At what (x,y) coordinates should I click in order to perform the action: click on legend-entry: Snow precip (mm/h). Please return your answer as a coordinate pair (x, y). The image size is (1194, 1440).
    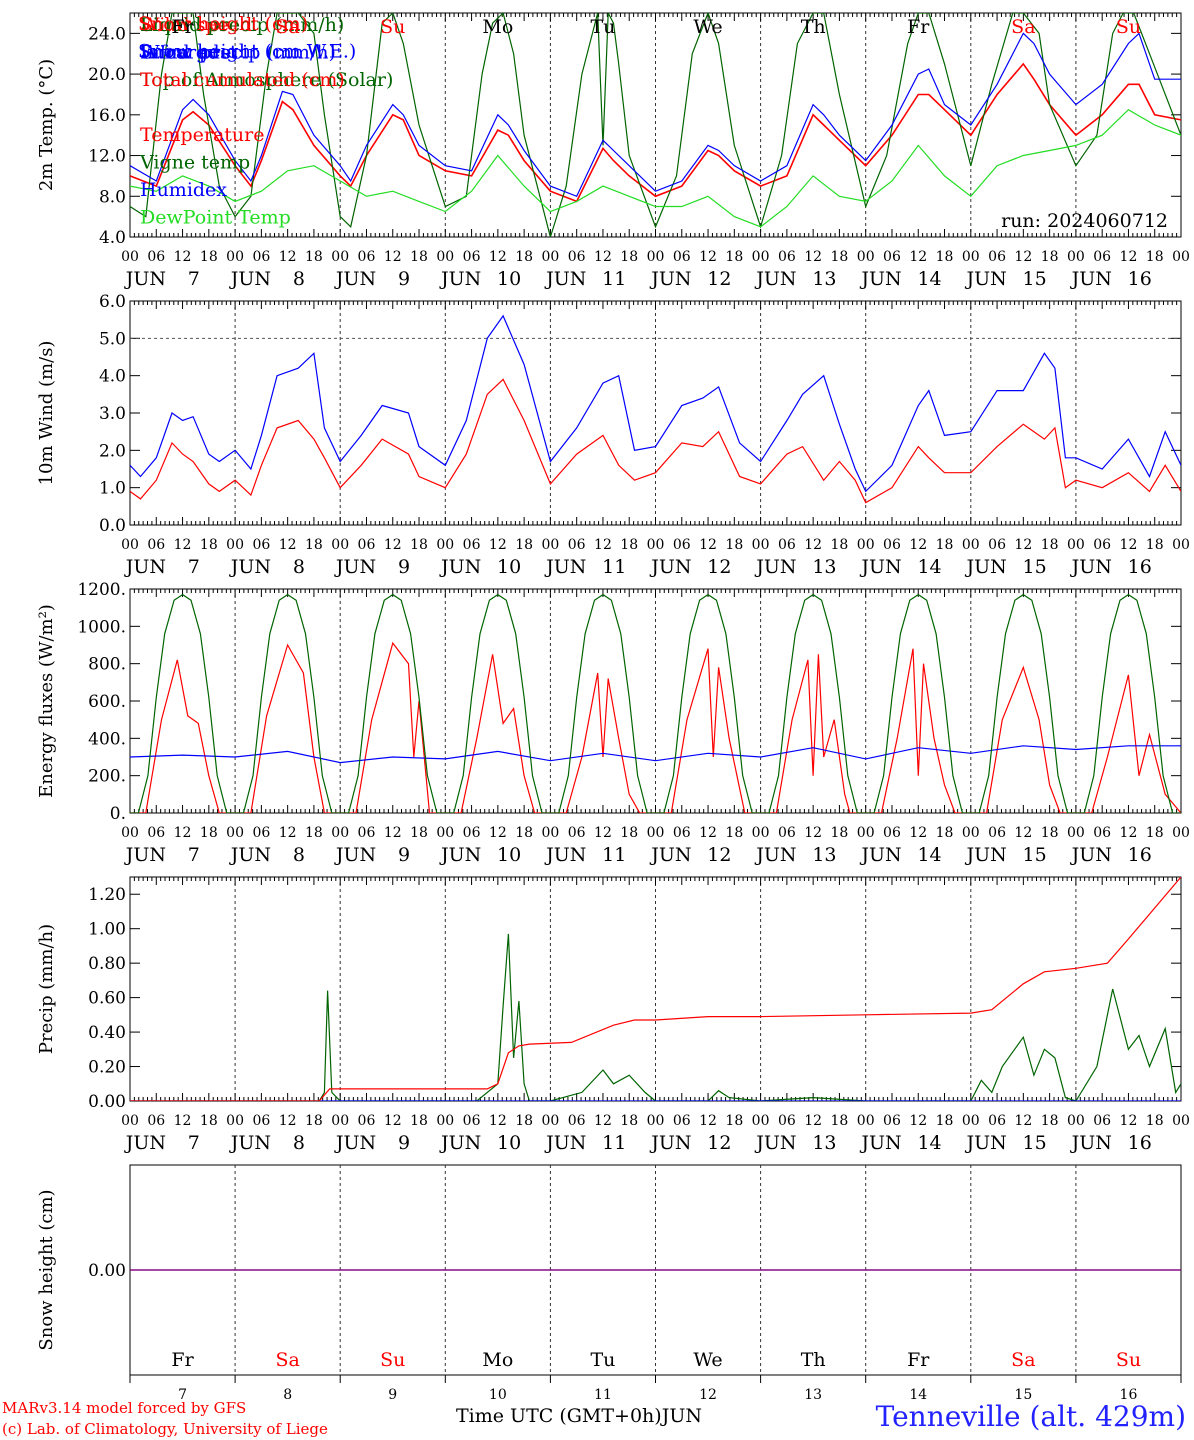
    Looking at the image, I should click on (238, 53).